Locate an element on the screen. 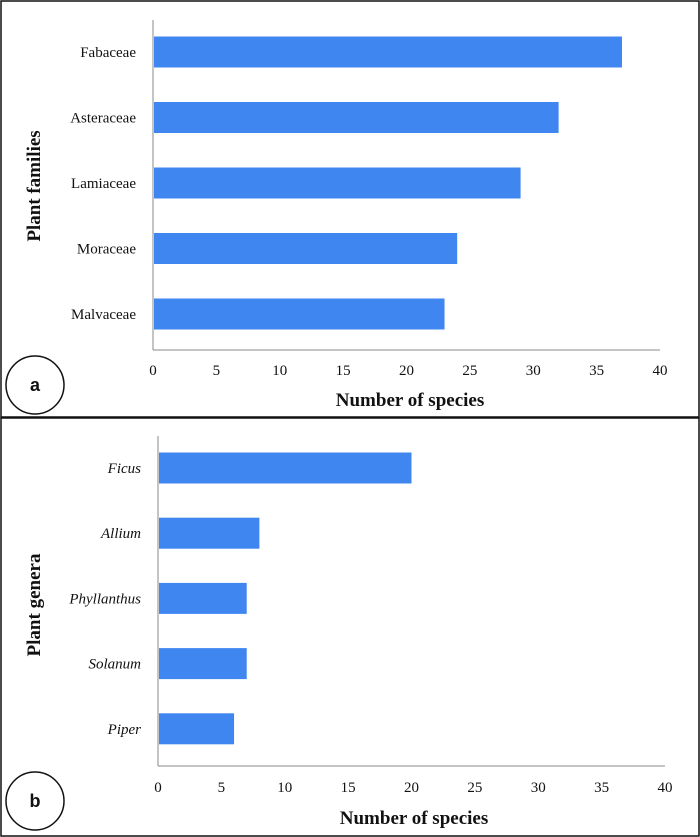  panel-a-category-label: Asteraceae is located at coordinates (103, 119).